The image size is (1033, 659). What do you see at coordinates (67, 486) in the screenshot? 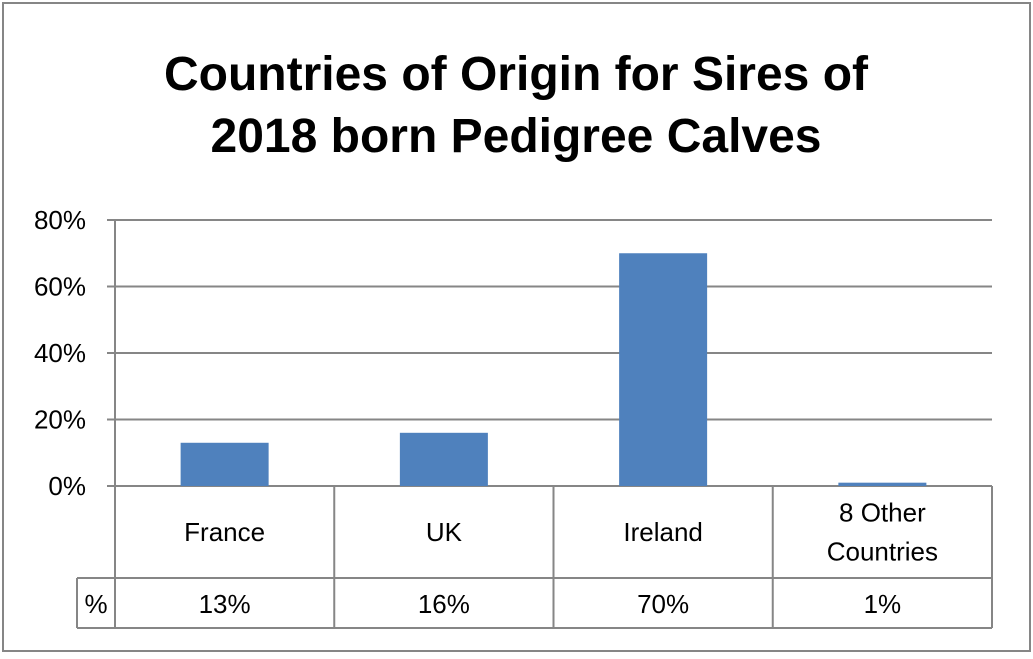
I see `y-tick-label: 0%` at bounding box center [67, 486].